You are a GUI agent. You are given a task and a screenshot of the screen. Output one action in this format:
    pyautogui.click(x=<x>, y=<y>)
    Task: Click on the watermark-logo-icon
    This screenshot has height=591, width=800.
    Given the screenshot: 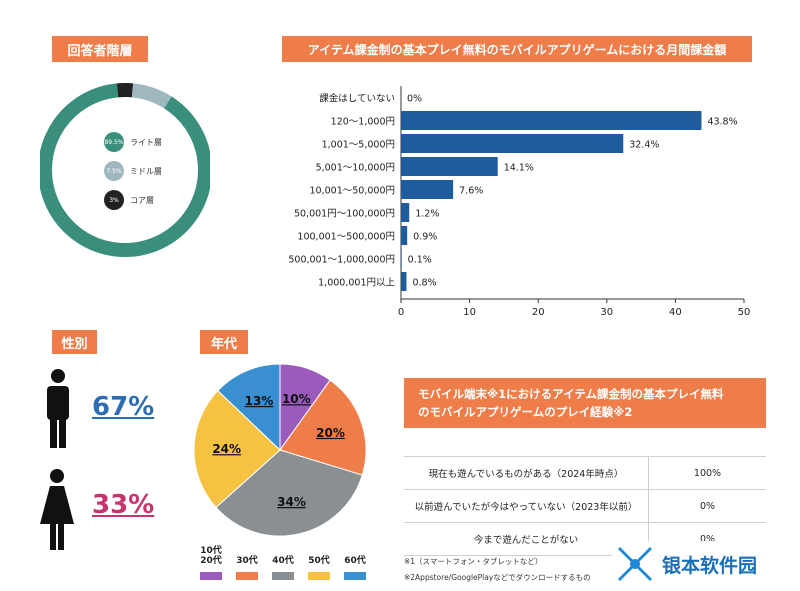 What is the action you would take?
    pyautogui.click(x=635, y=564)
    